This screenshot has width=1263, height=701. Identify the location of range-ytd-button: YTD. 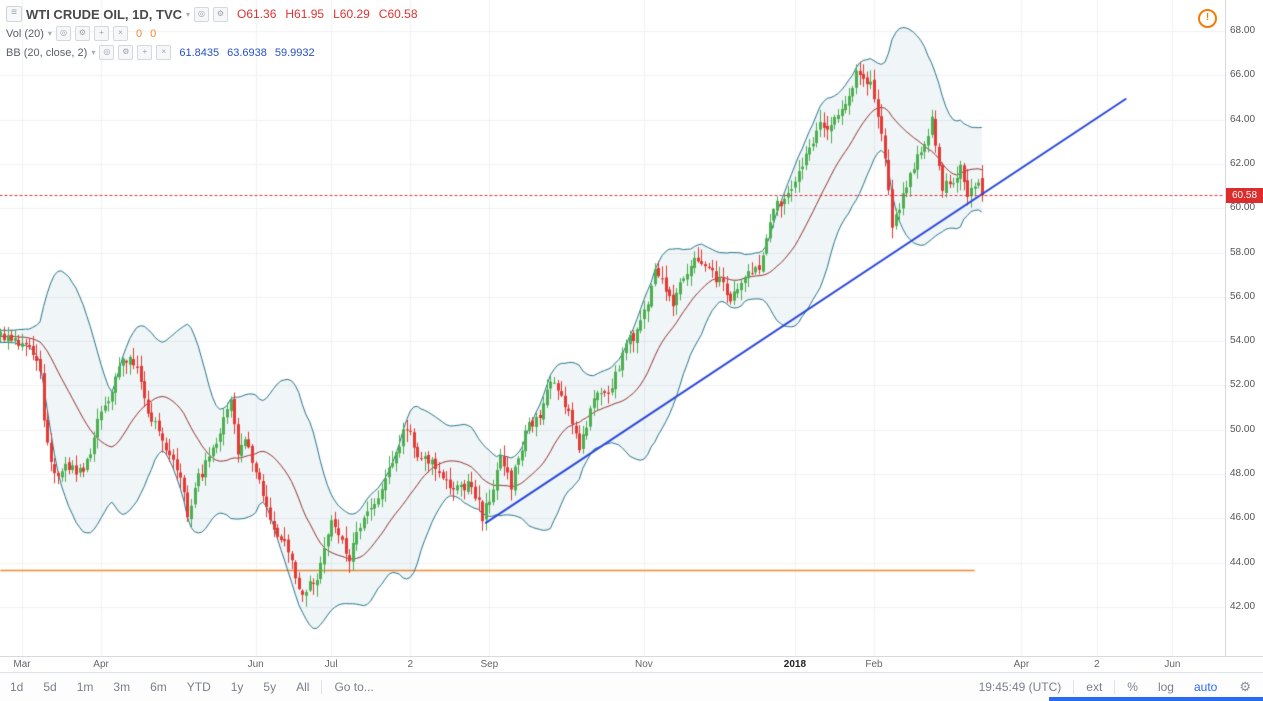
(198, 687).